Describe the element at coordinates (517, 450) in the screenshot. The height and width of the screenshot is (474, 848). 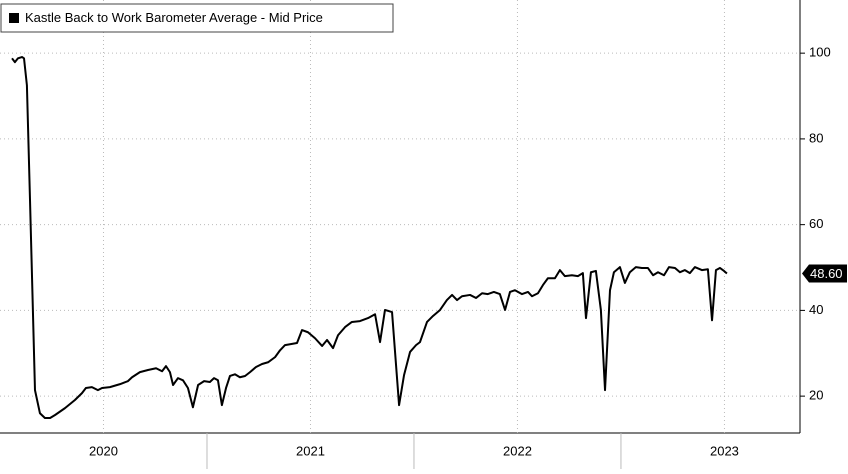
I see `x-tick-label: 2022` at that location.